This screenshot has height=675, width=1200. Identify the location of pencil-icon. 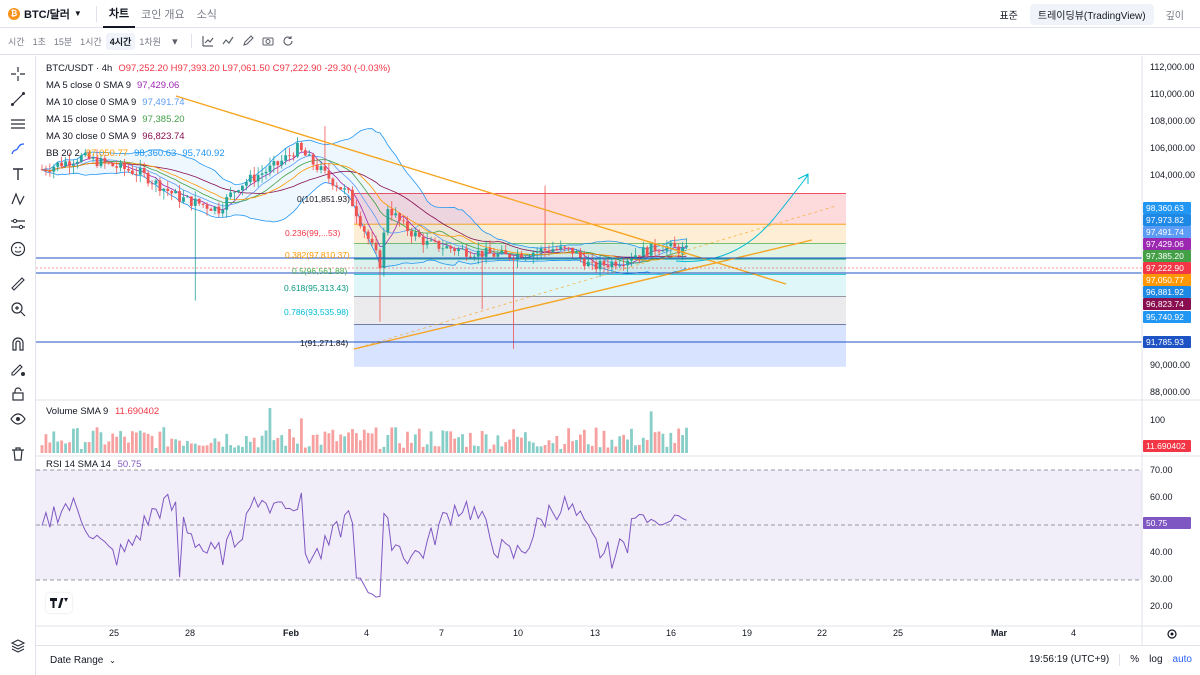
(248, 41).